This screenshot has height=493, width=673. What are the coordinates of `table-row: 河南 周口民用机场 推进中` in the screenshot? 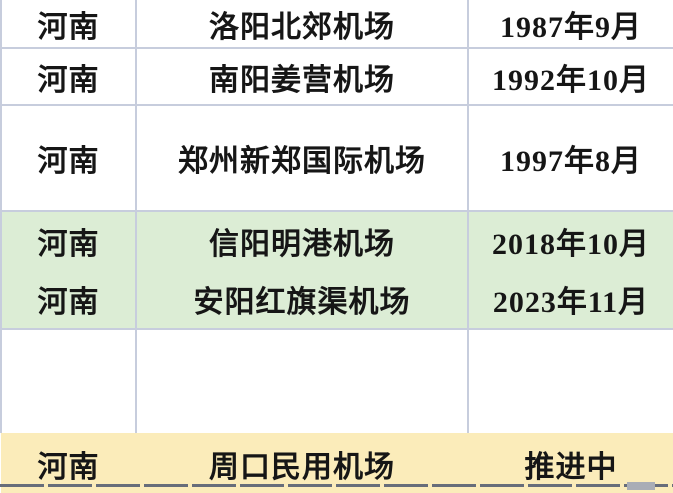 It's located at (337, 463).